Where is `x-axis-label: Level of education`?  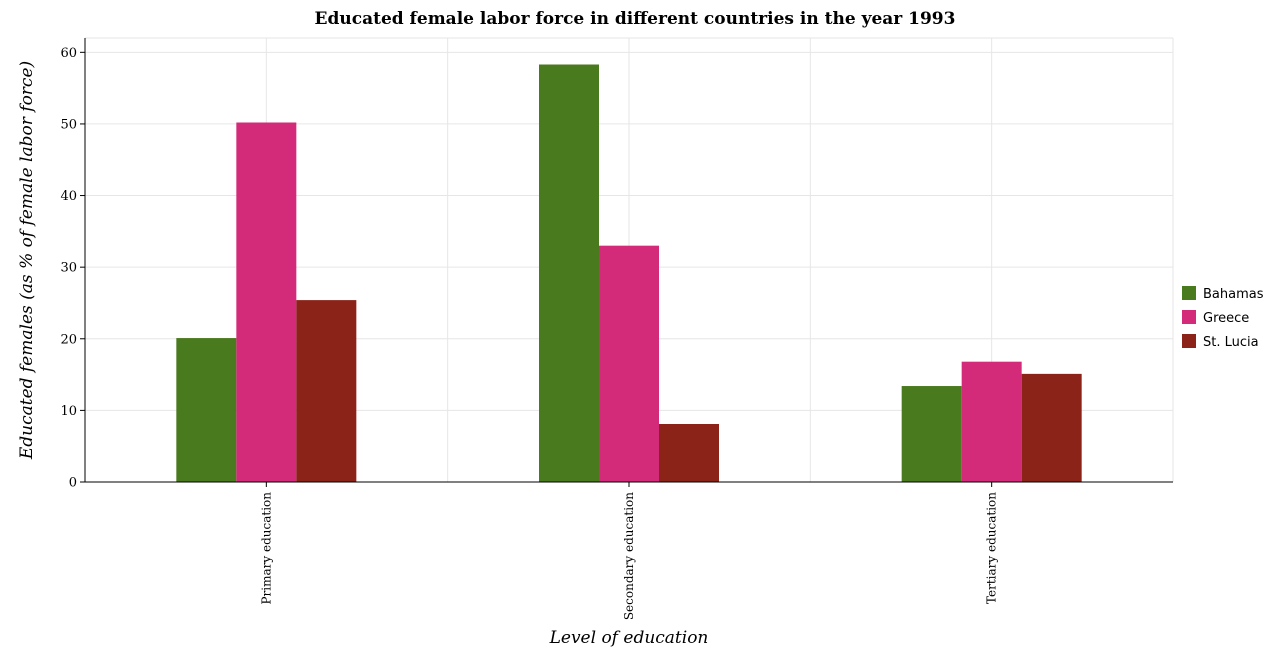 x-axis-label: Level of education is located at coordinates (629, 638).